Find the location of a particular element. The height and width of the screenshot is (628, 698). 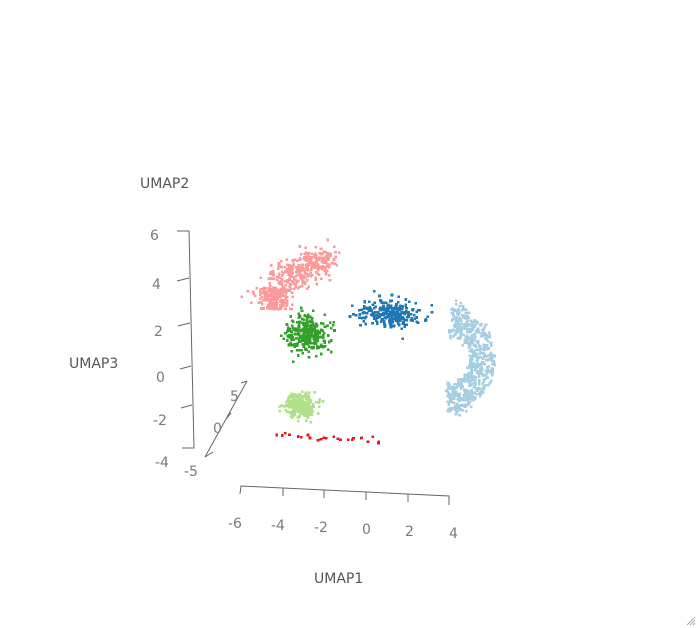

y-tick is located at coordinates (183, 279).